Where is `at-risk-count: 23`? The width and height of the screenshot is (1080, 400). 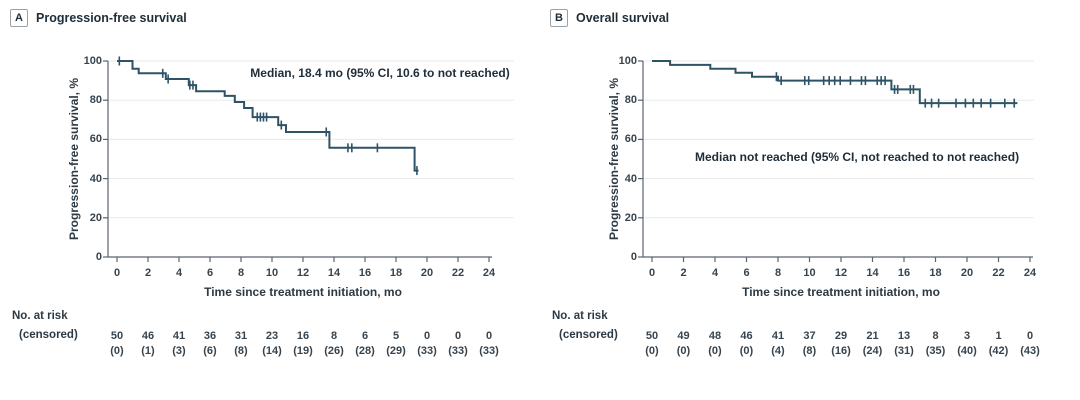
at-risk-count: 23 is located at coordinates (272, 336).